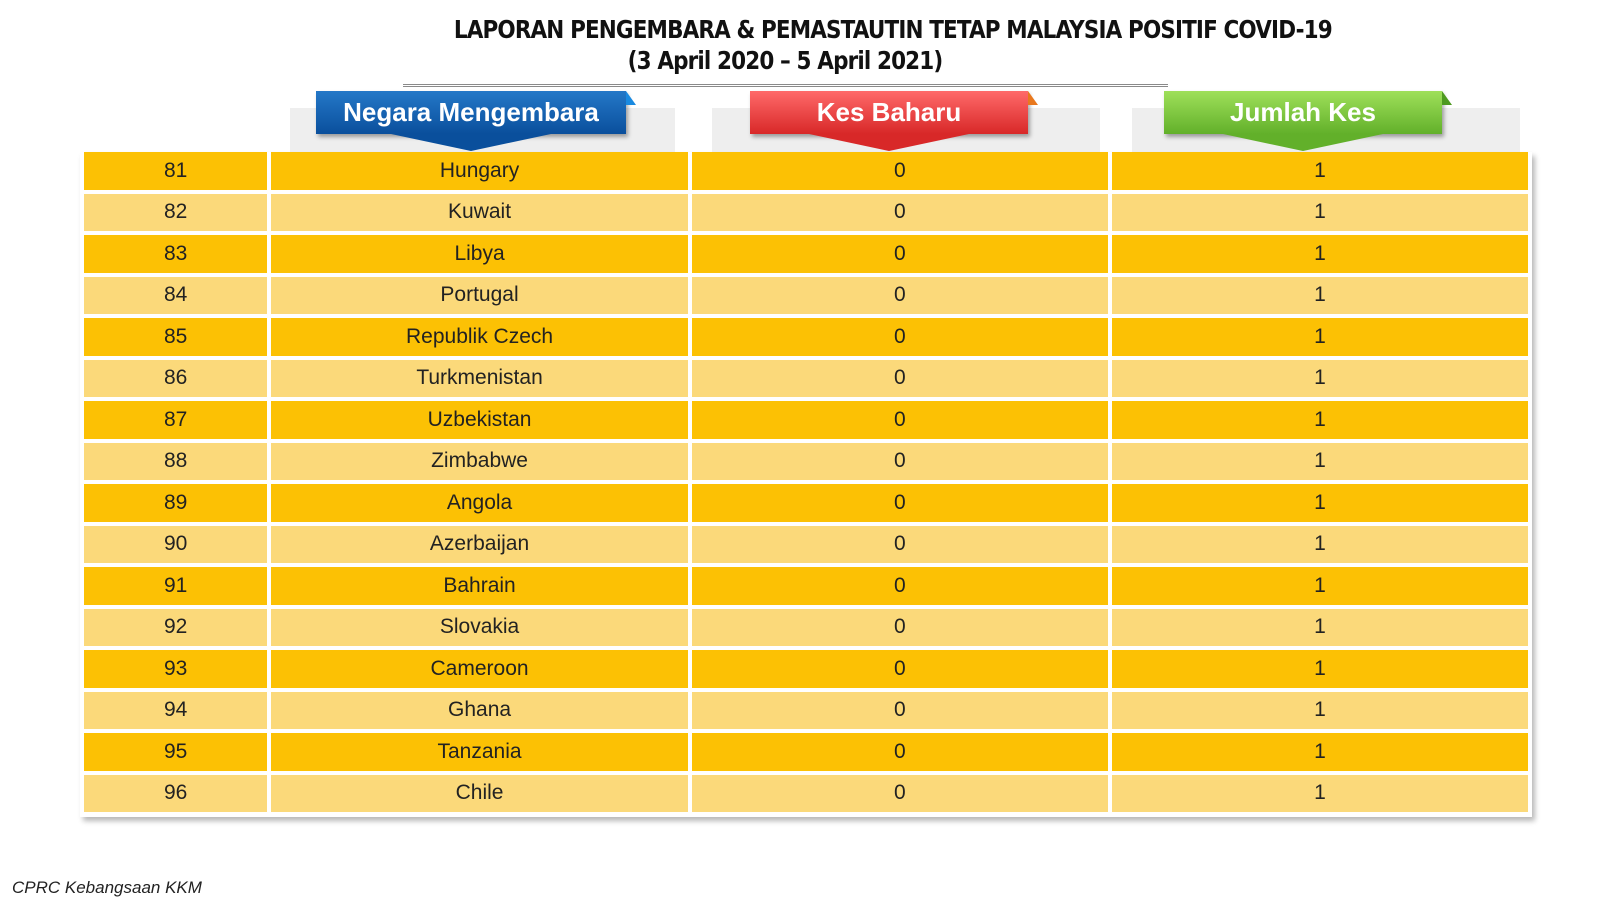  Describe the element at coordinates (471, 112) in the screenshot. I see `header-country-label: Negara Mengembara` at that location.